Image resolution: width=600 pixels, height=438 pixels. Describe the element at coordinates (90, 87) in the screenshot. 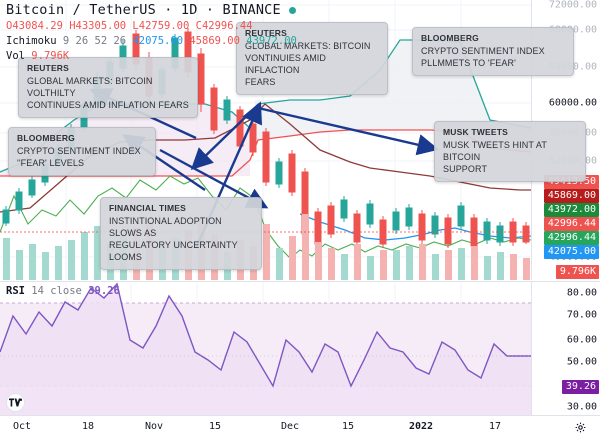

I see `callout-headline-line-1: GLOBAL MARKETS: BITCOIN VOLTHILTY` at that location.